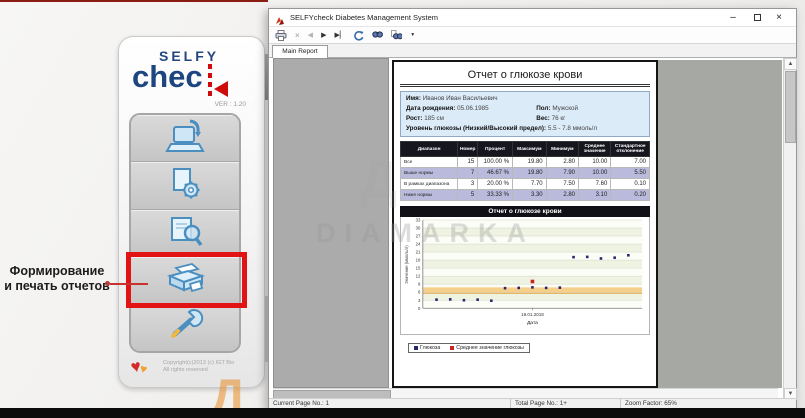 The image size is (805, 418). I want to click on maximize-button, so click(757, 18).